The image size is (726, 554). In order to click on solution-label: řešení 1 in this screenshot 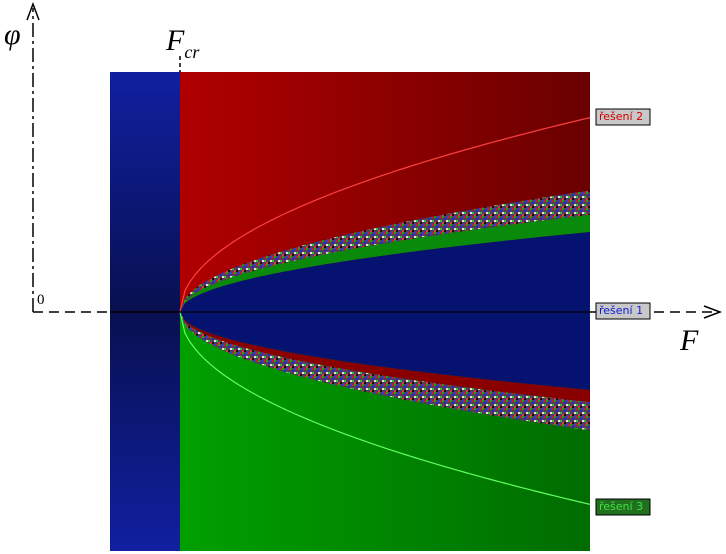, I will do `click(621, 310)`.